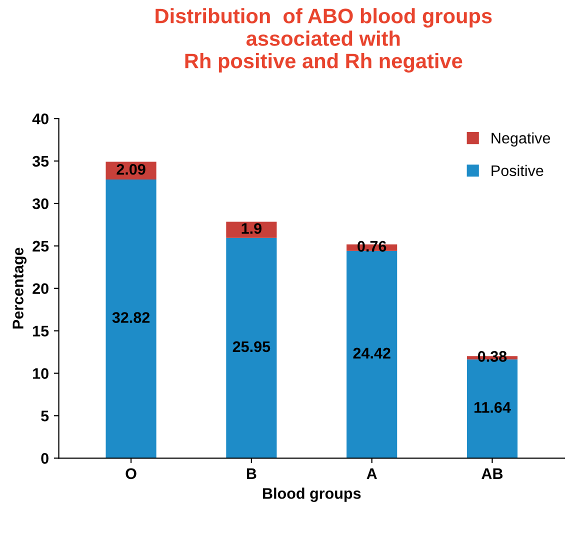 The image size is (588, 539). Describe the element at coordinates (492, 407) in the screenshot. I see `data-label: 11.64` at that location.